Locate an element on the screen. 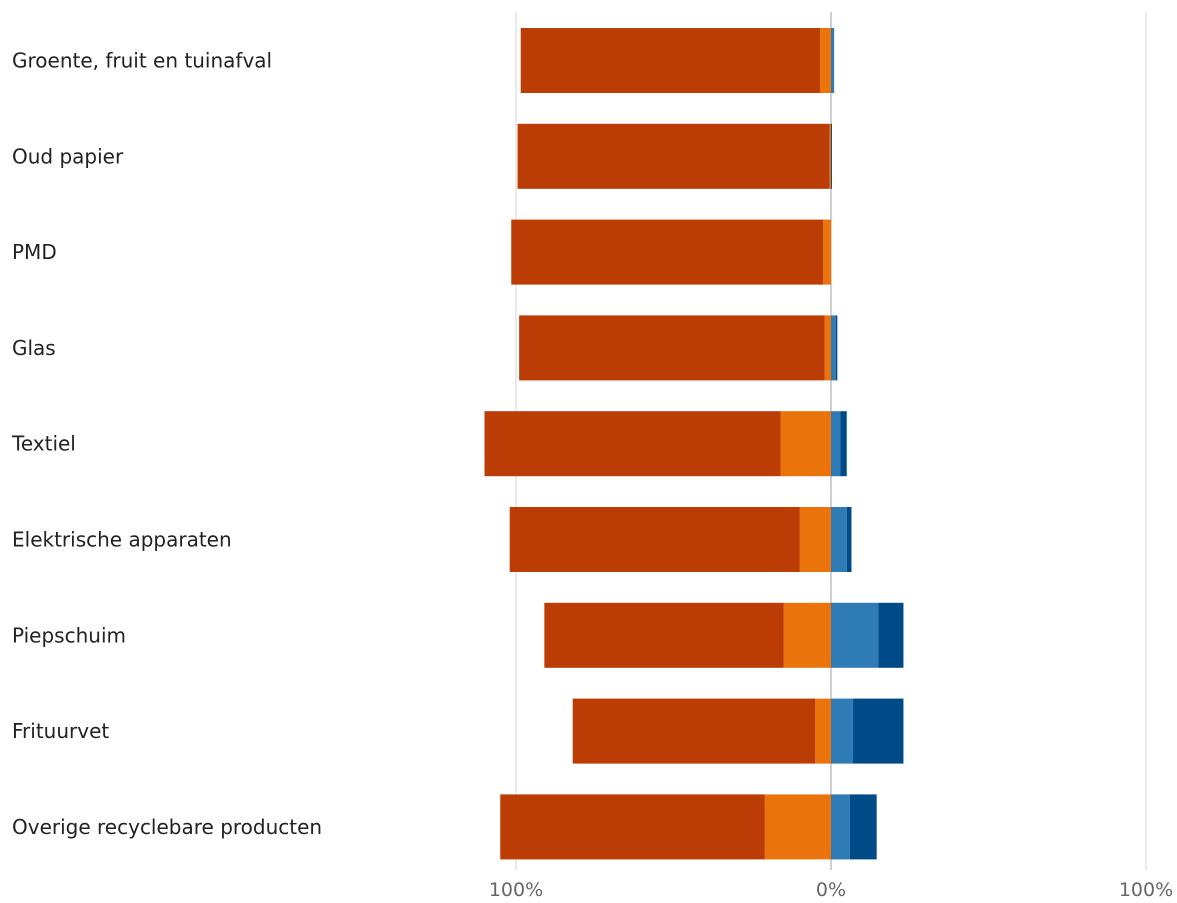 This screenshot has height=903, width=1177. category-label: Groente, fruit en tuinafval is located at coordinates (142, 61).